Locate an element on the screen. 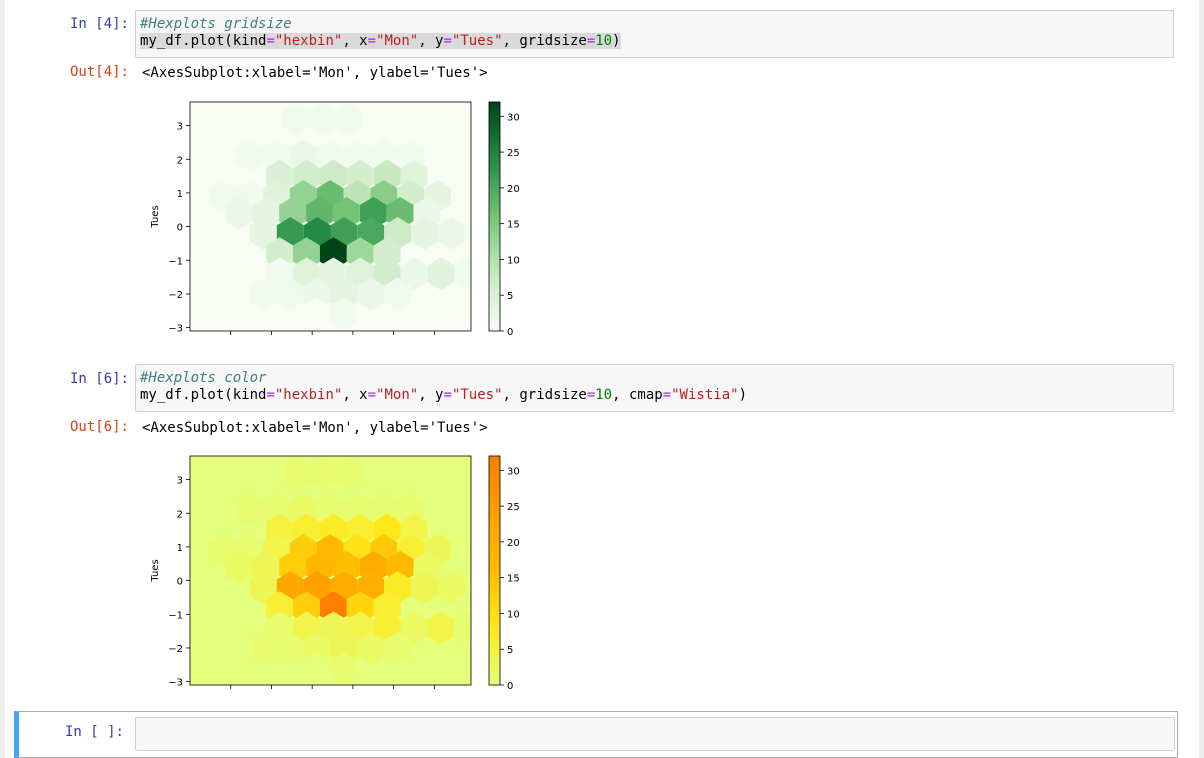 The image size is (1204, 758). active-code-cell: In [ ]: is located at coordinates (596, 734).